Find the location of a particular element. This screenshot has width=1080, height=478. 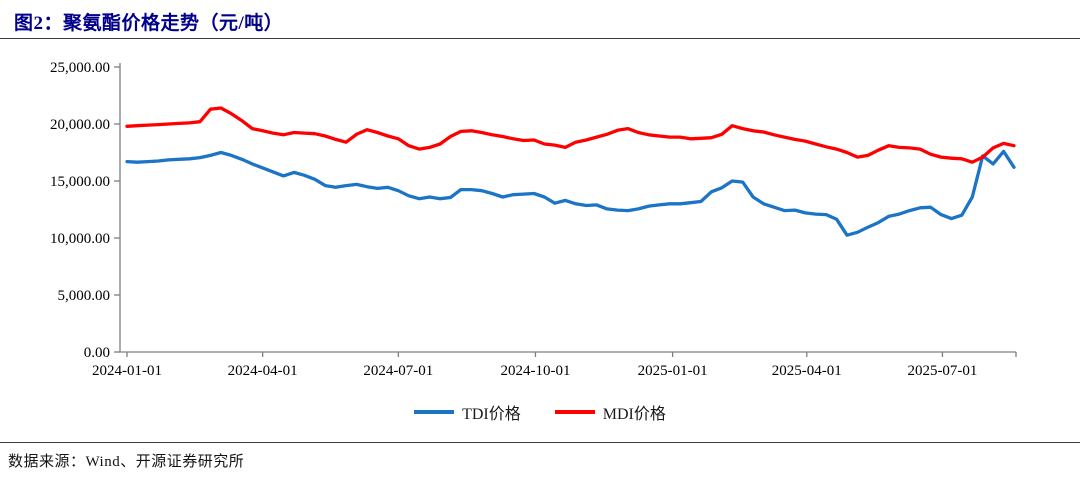

x-axis-tick-label: 2025-07-01 is located at coordinates (942, 371).